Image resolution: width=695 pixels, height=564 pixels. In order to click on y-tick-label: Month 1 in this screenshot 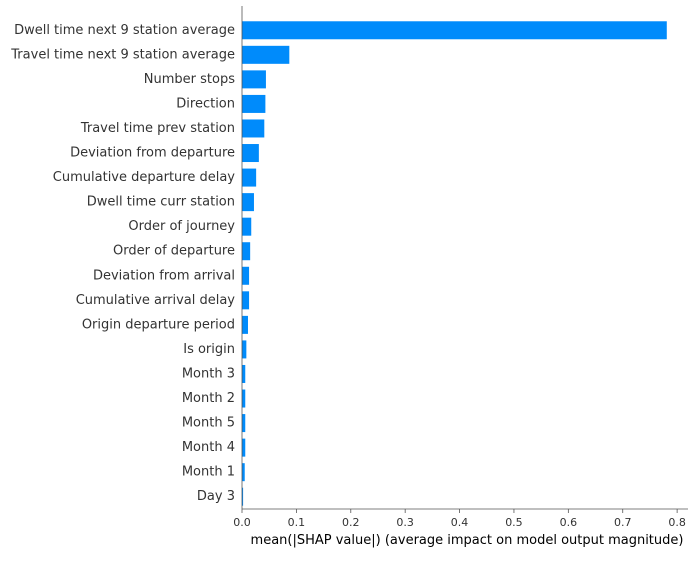, I will do `click(208, 472)`.